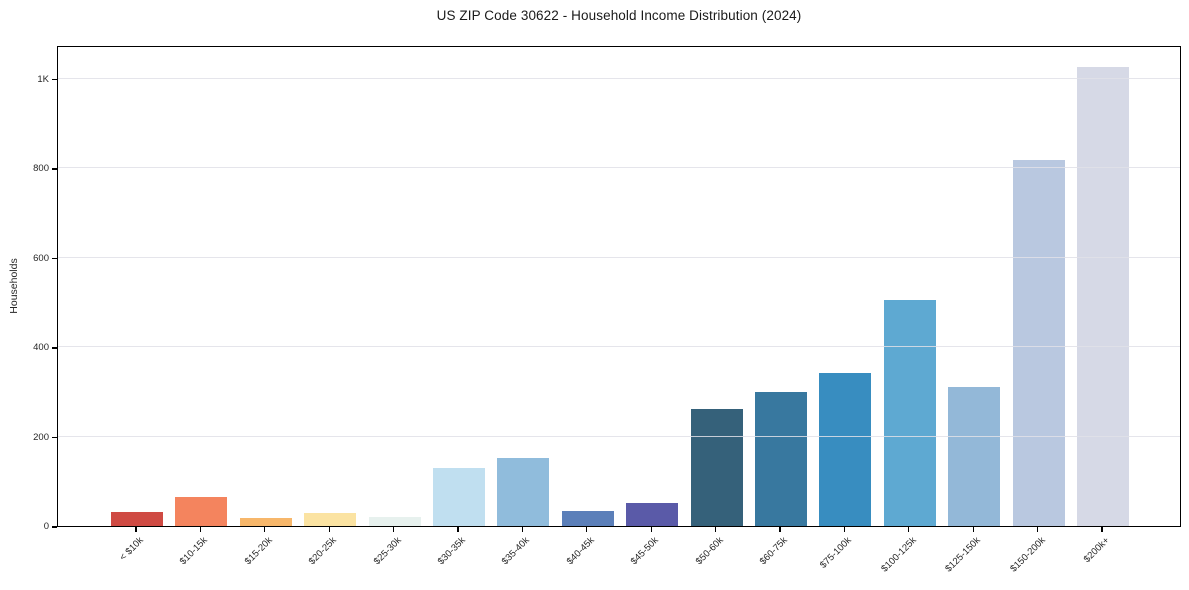 The height and width of the screenshot is (590, 1189). What do you see at coordinates (265, 521) in the screenshot?
I see `bar-$15-20k` at bounding box center [265, 521].